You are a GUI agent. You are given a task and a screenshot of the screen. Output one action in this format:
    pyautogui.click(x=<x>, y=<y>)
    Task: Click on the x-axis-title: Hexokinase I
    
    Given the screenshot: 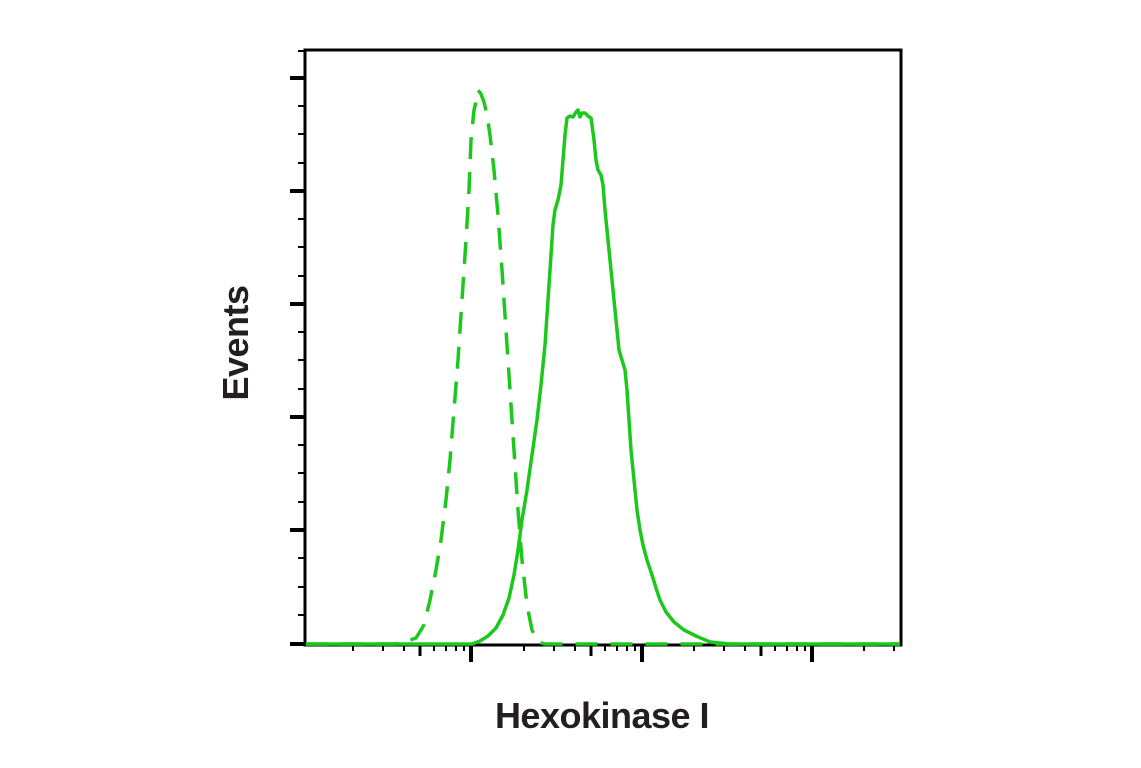 What is the action you would take?
    pyautogui.click(x=602, y=715)
    